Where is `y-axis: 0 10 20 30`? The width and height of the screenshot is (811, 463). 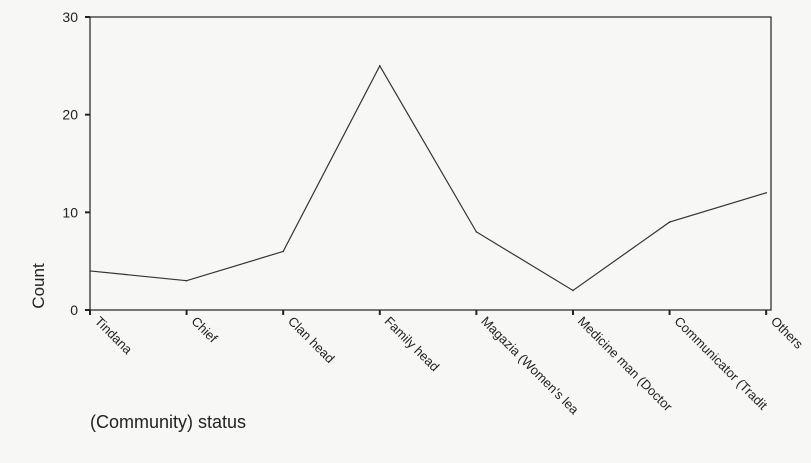
y-axis: 0 10 20 30 is located at coordinates (76, 163).